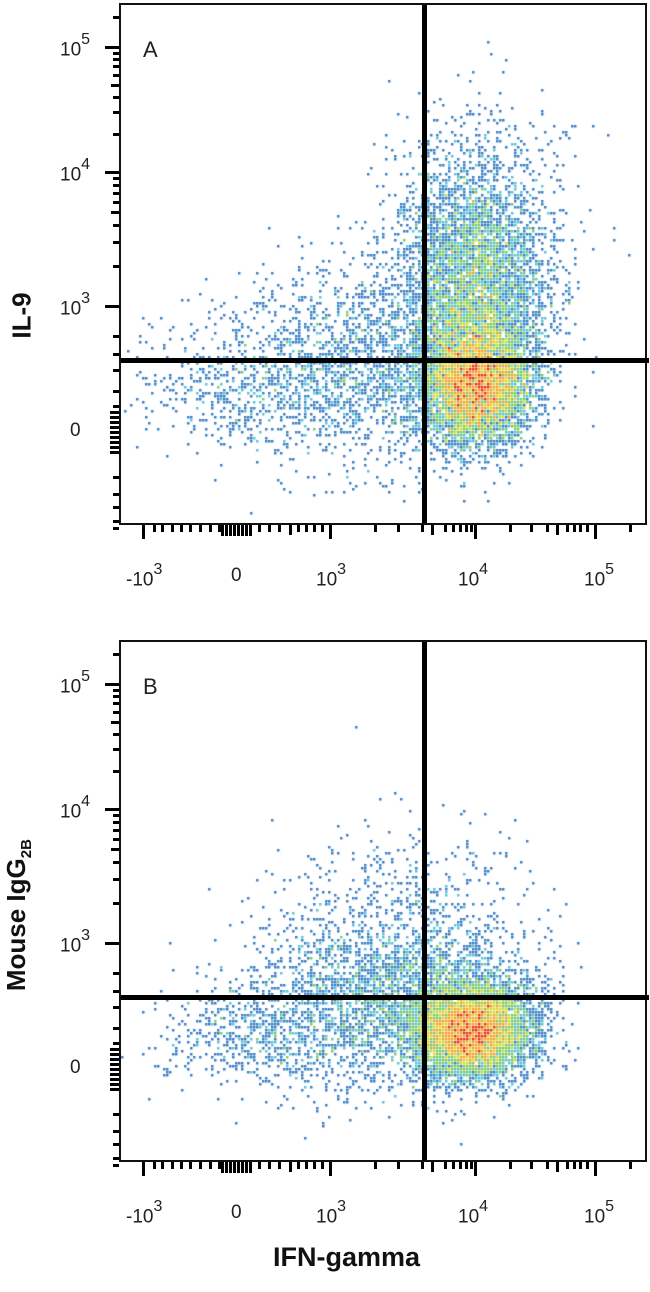 The width and height of the screenshot is (650, 1292). I want to click on x-tick-label: 105, so click(599, 576).